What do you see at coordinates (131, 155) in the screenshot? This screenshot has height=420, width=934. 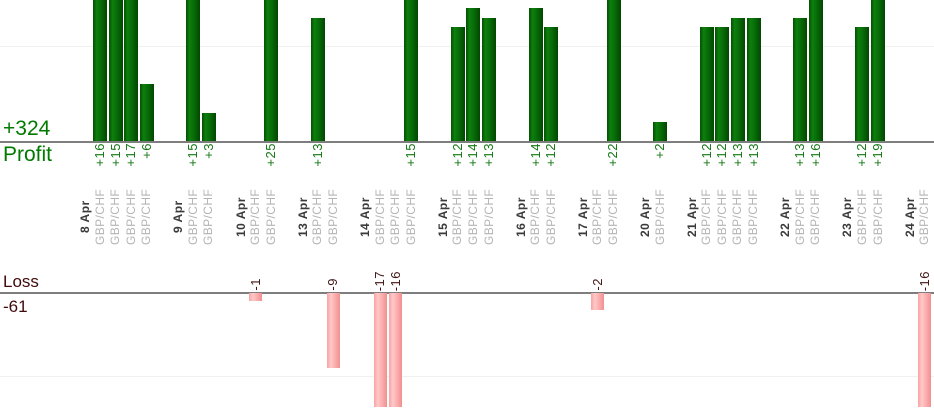 I see `profit-value-label: +17` at bounding box center [131, 155].